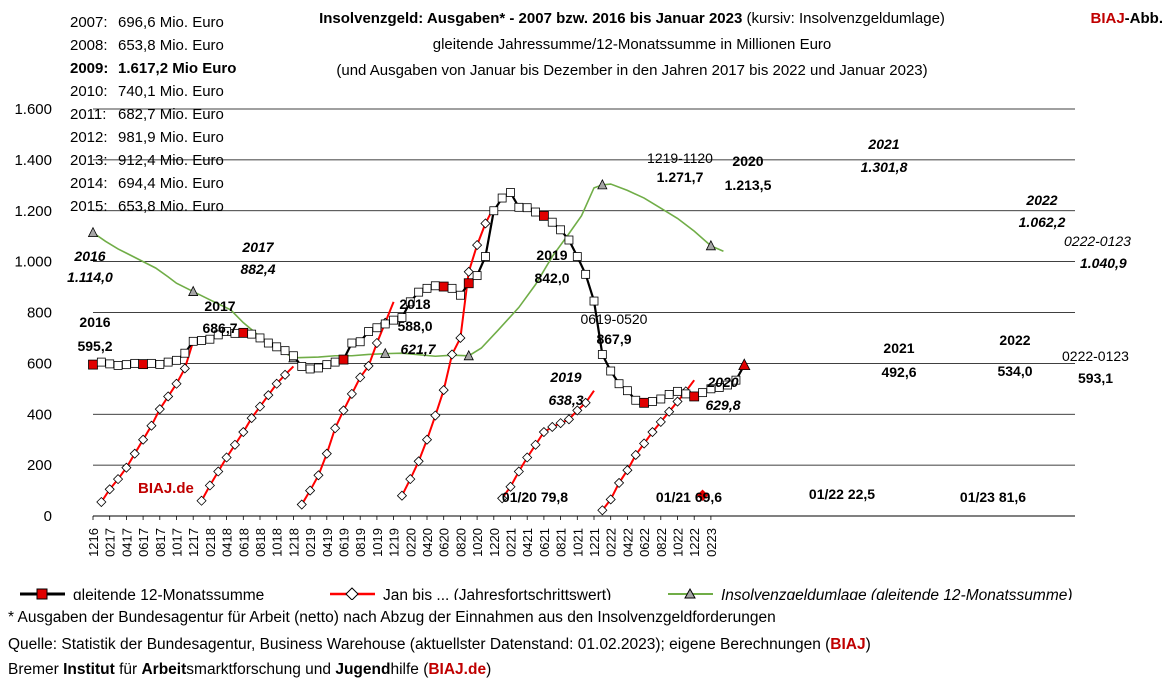  I want to click on history-year: 2013:, so click(89, 160).